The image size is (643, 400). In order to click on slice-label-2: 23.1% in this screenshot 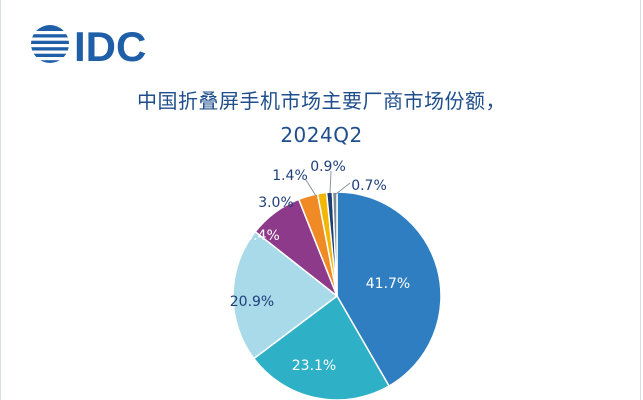, I will do `click(314, 366)`.